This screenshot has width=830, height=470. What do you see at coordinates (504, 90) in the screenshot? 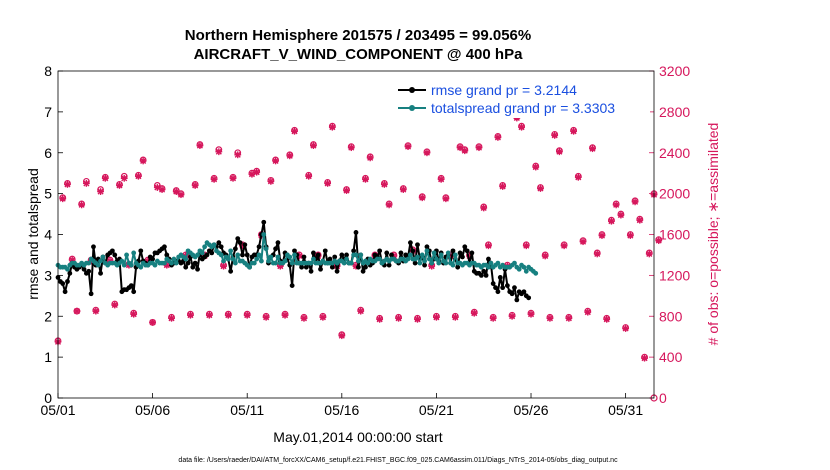
I see `legend-rmse-label: rmse grand pr = 3.2144` at bounding box center [504, 90].